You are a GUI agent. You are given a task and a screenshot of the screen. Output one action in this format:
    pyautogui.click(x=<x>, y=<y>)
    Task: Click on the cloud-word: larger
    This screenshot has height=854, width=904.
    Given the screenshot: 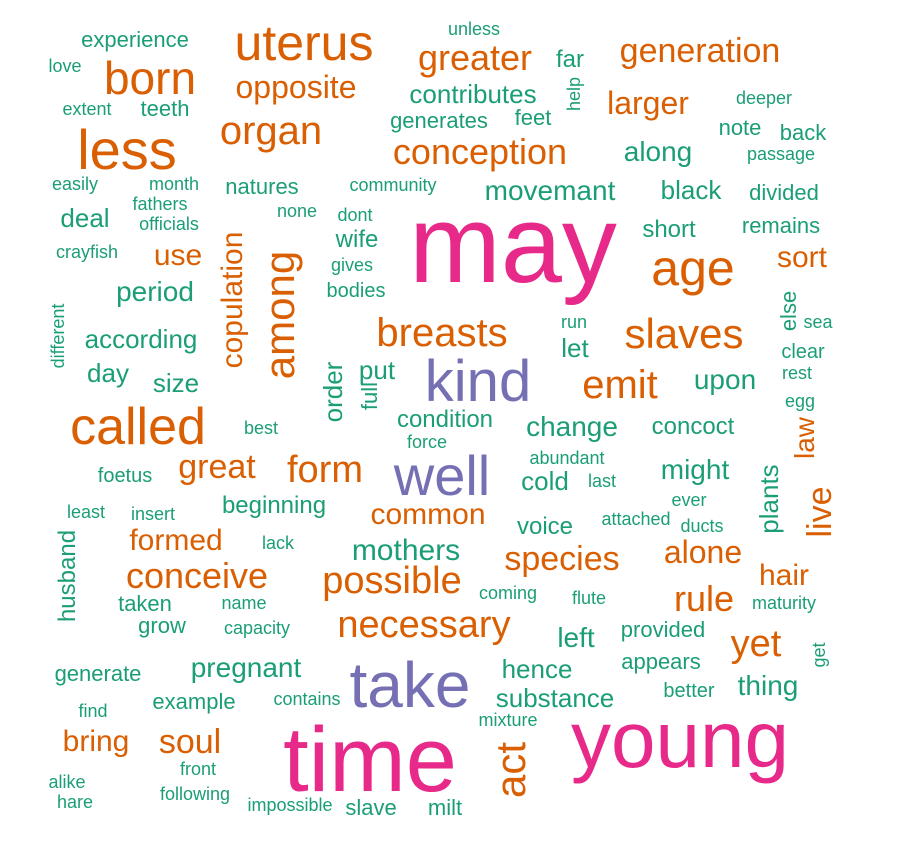 What is the action you would take?
    pyautogui.click(x=648, y=103)
    